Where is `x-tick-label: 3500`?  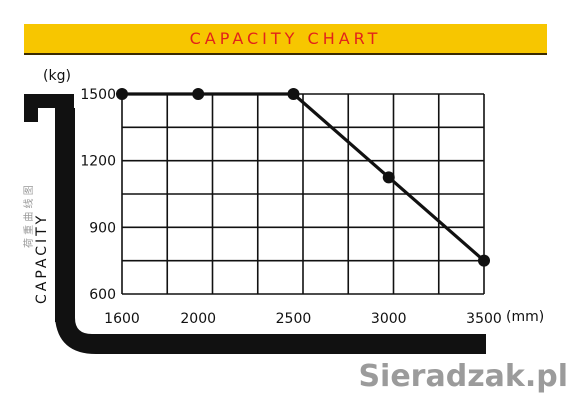 x-tick-label: 3500 is located at coordinates (484, 319).